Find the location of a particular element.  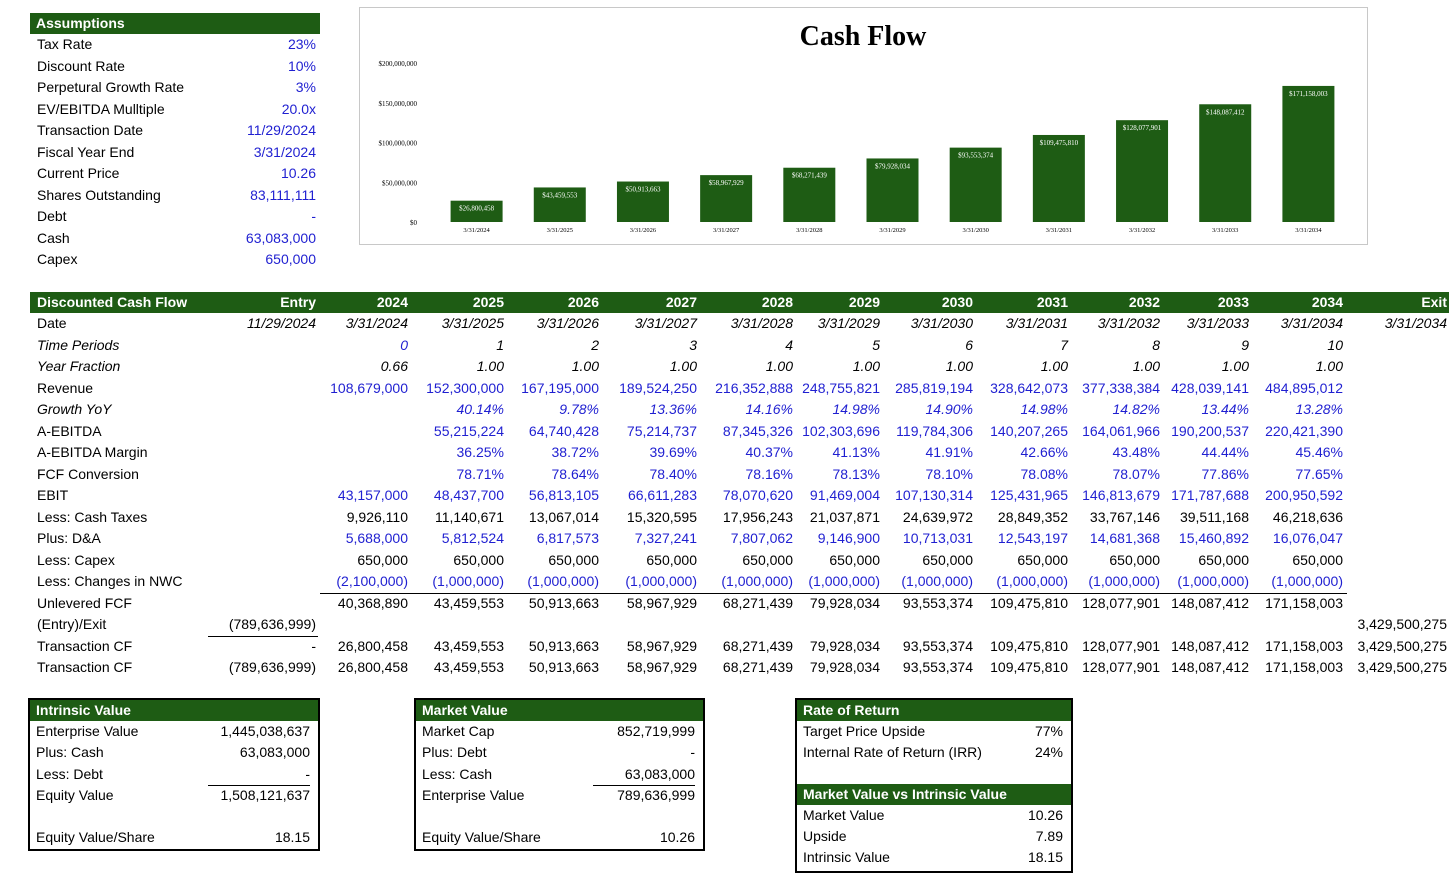

dcf-cell: 77.86% is located at coordinates (1225, 473).